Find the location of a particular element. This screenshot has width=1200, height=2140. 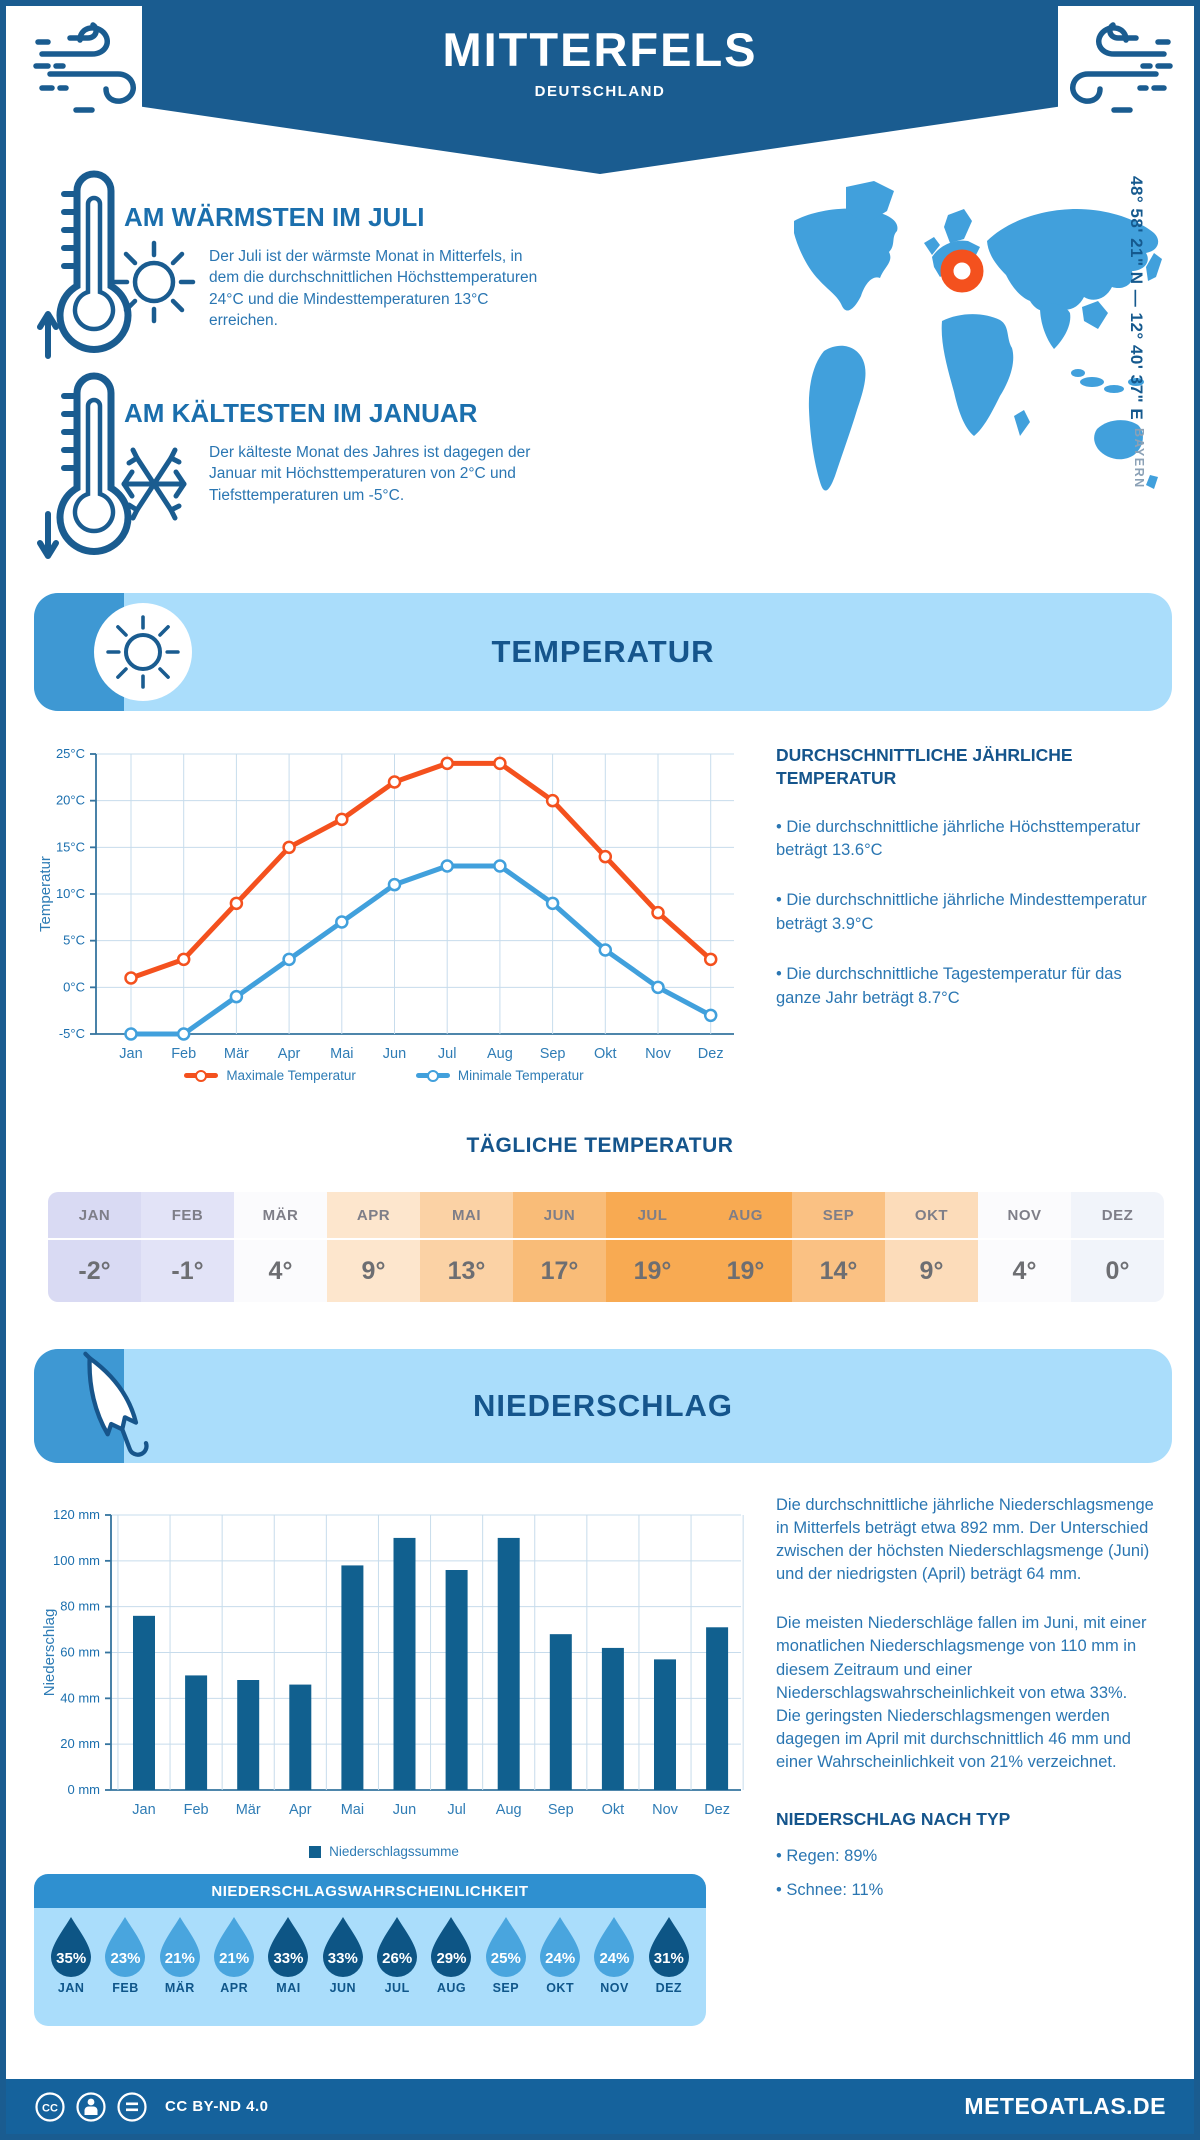

probability-drop: 29% AUG is located at coordinates (451, 1971).